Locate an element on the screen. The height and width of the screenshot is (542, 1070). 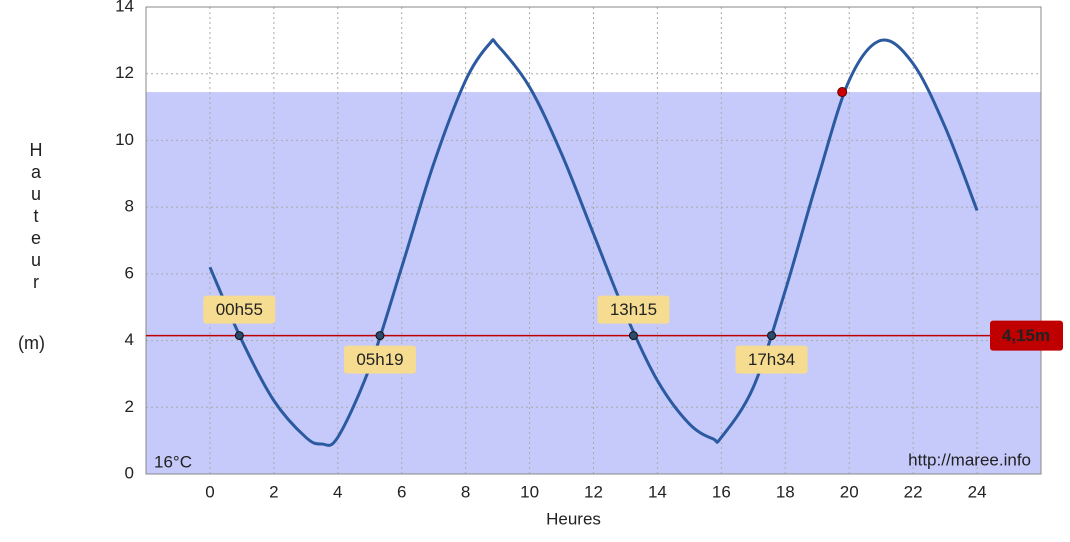
x-tick-label: 24 is located at coordinates (977, 491).